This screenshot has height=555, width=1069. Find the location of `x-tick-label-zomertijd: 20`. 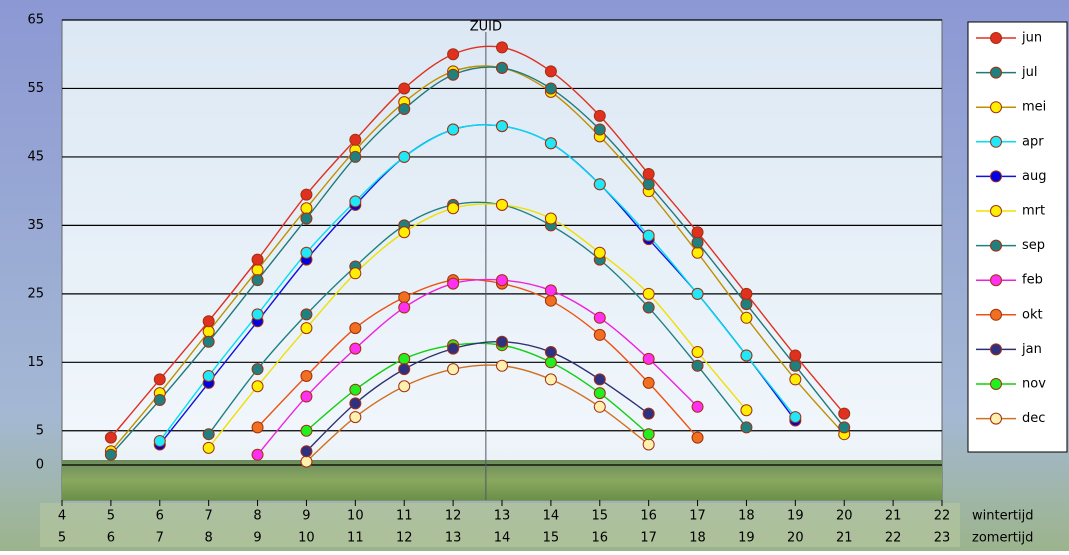

x-tick-label-zomertijd: 20 is located at coordinates (795, 538).